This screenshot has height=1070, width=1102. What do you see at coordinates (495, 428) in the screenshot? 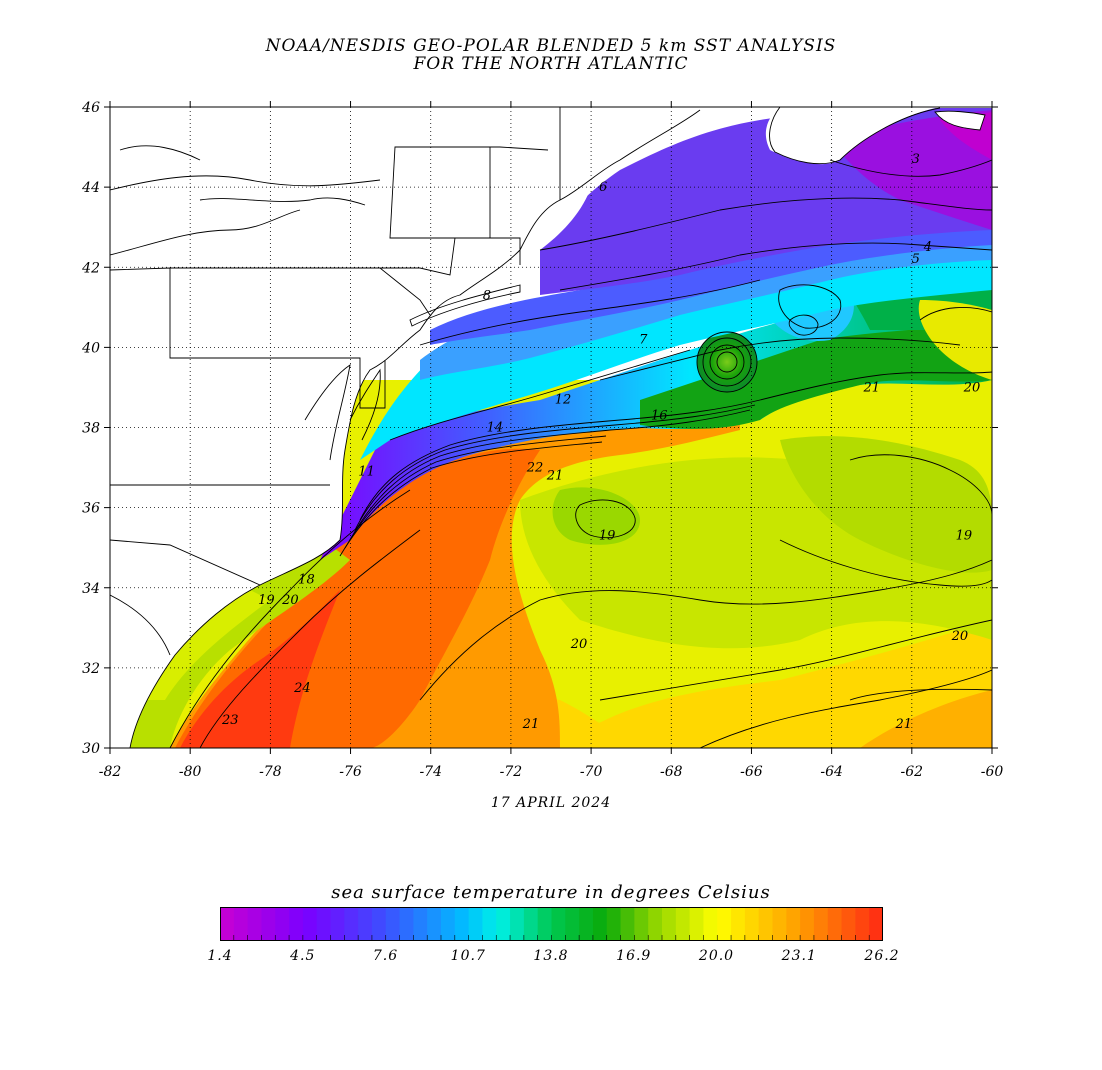
I see `contour-label: 14` at bounding box center [495, 428].